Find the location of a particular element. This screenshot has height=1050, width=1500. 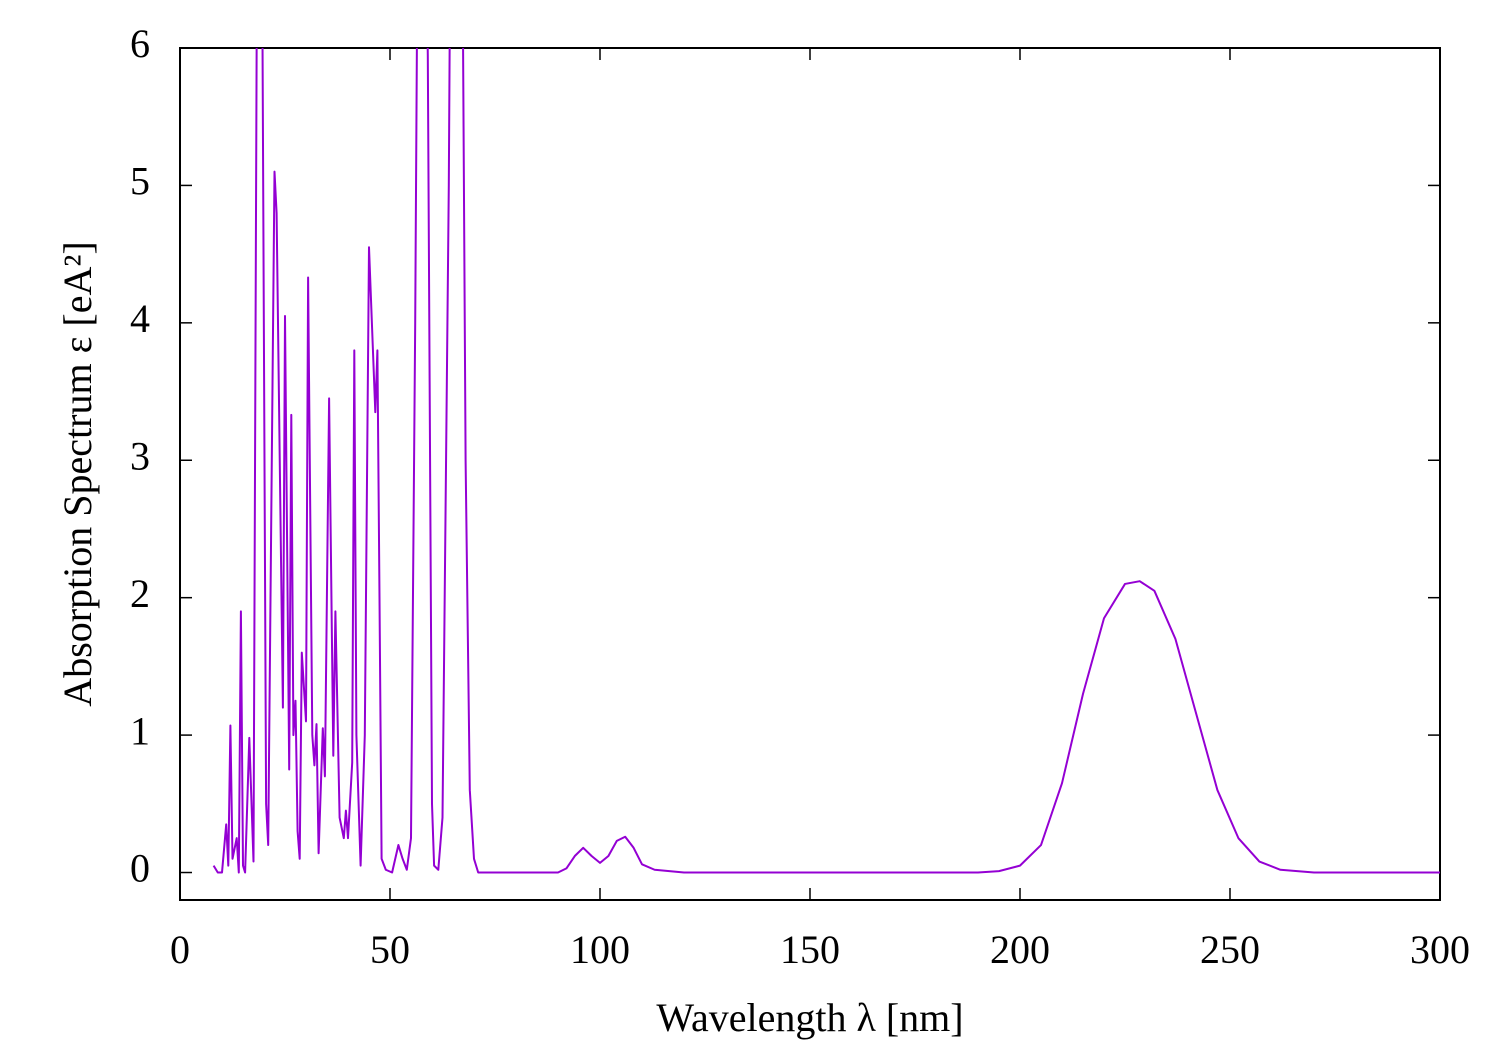

y-tick-label: 1 is located at coordinates (140, 730).